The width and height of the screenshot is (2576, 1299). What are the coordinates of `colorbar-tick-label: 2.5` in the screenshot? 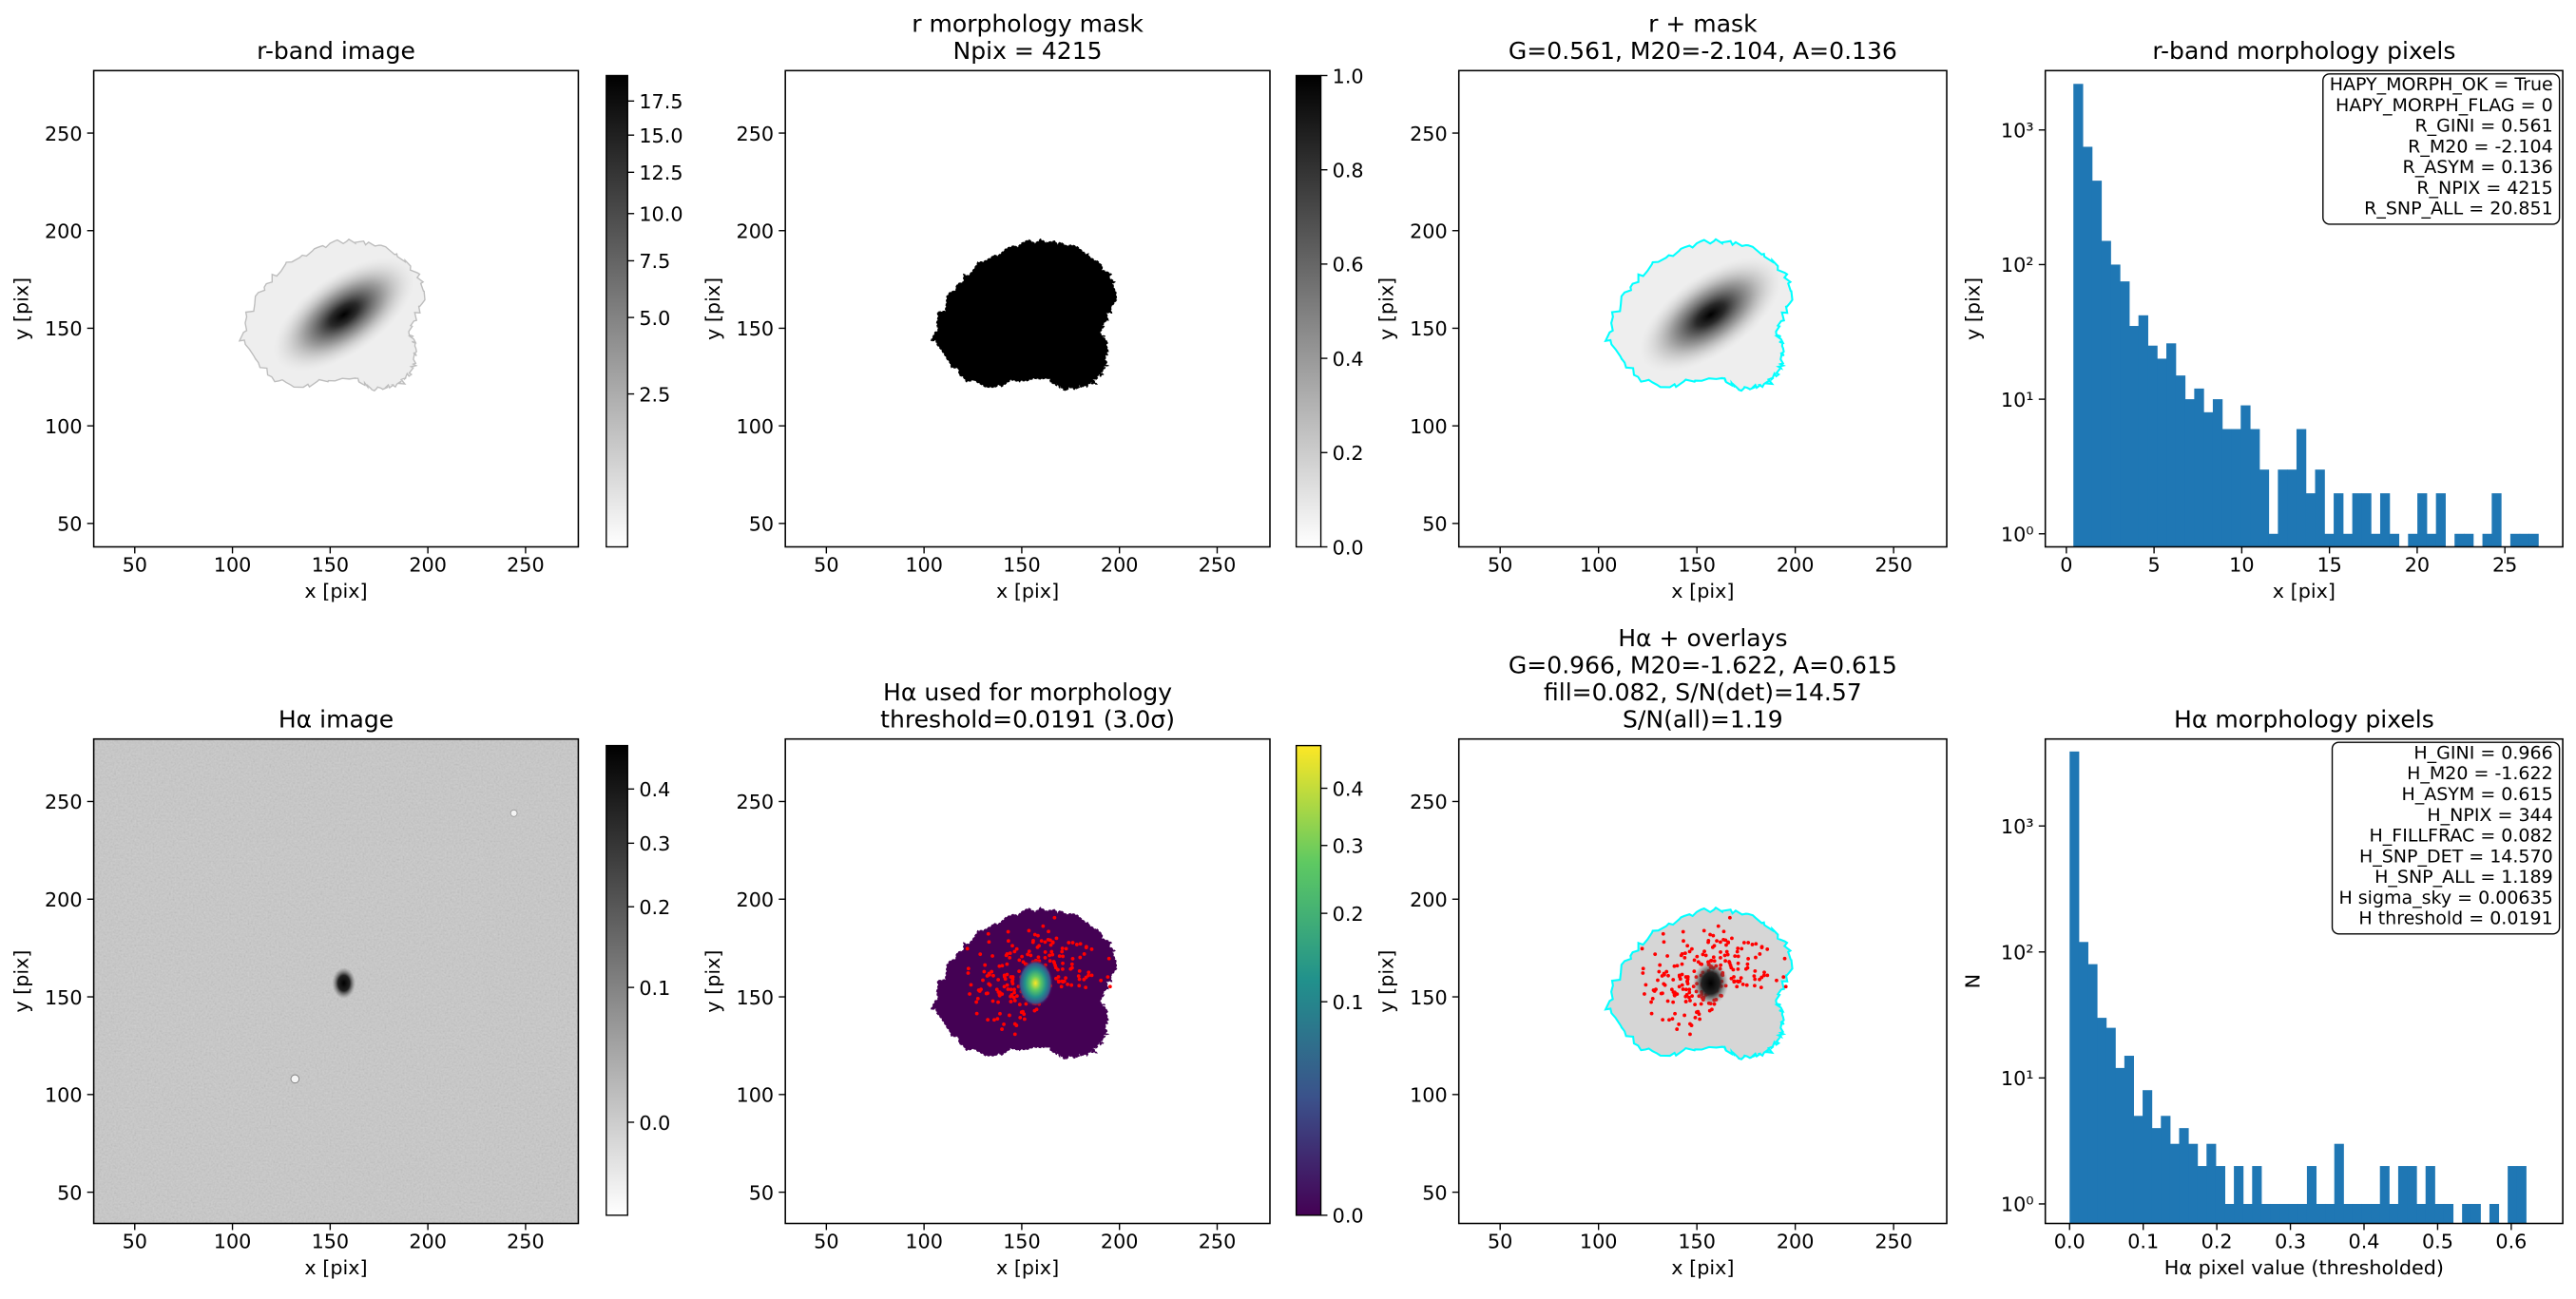 It's located at (655, 395).